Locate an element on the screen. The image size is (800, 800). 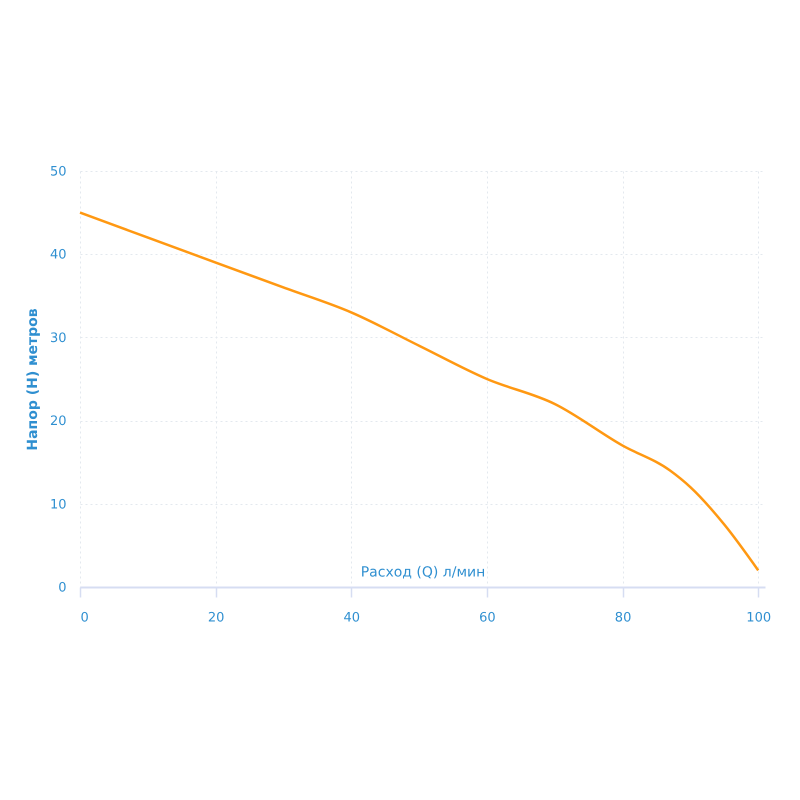
y-tick-label: 30 is located at coordinates (58, 338).